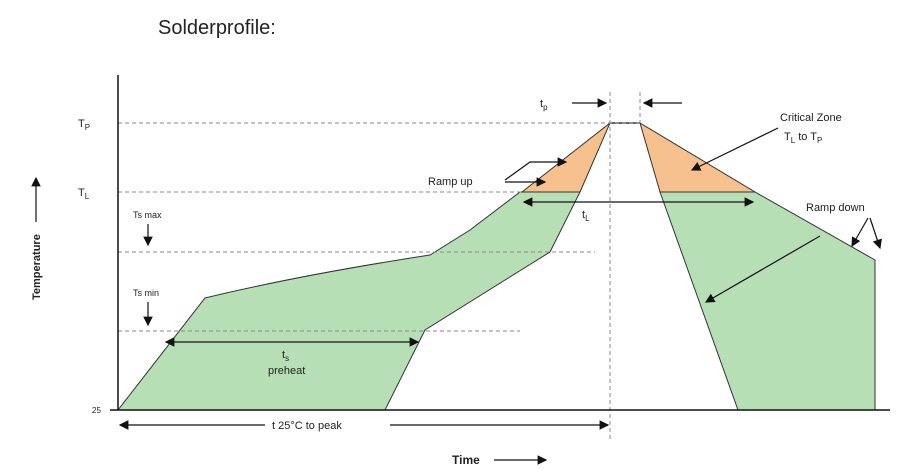  What do you see at coordinates (466, 460) in the screenshot?
I see `x-axis-label: Time` at bounding box center [466, 460].